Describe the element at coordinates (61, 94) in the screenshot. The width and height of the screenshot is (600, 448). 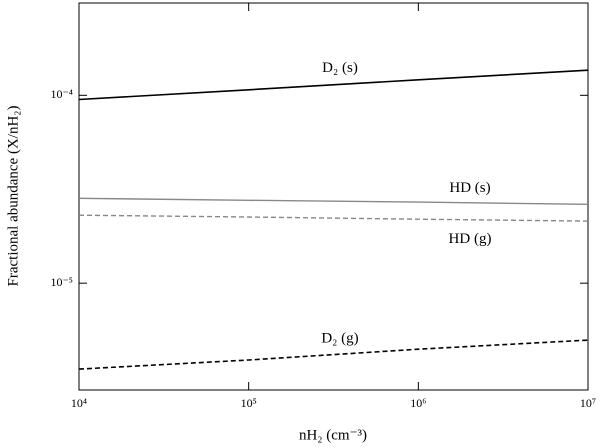
I see `y-tick-label: 10⁻⁴` at that location.